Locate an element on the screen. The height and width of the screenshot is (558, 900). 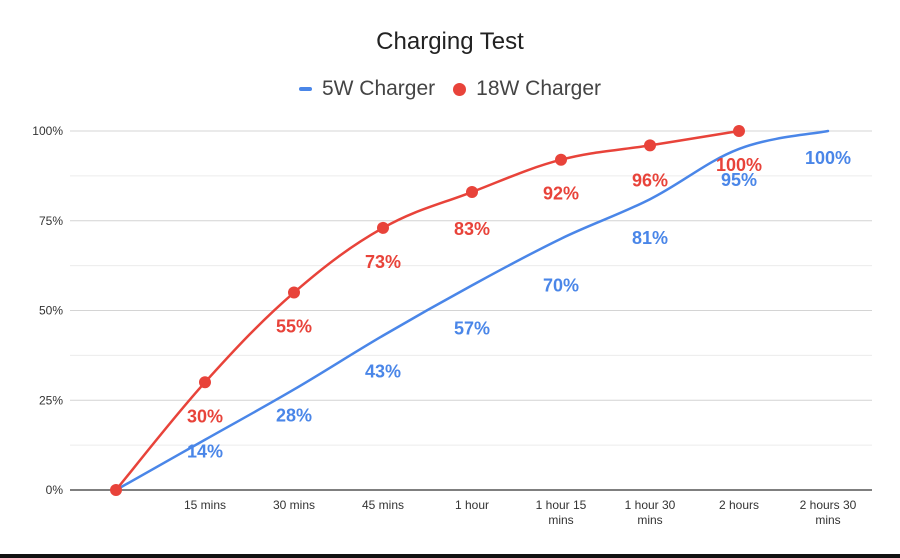
data-label: 43% is located at coordinates (383, 372).